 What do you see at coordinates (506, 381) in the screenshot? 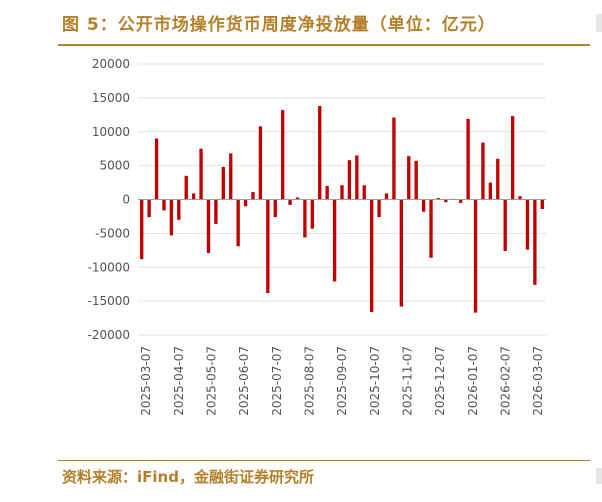
I see `x-tick-label: 2026-02-07` at bounding box center [506, 381].